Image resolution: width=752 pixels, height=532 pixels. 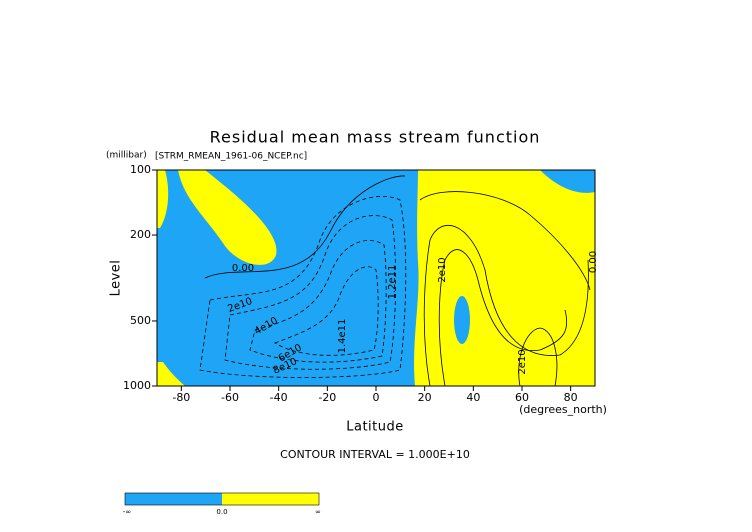 What do you see at coordinates (571, 397) in the screenshot?
I see `x-tick-label: 80` at bounding box center [571, 397].